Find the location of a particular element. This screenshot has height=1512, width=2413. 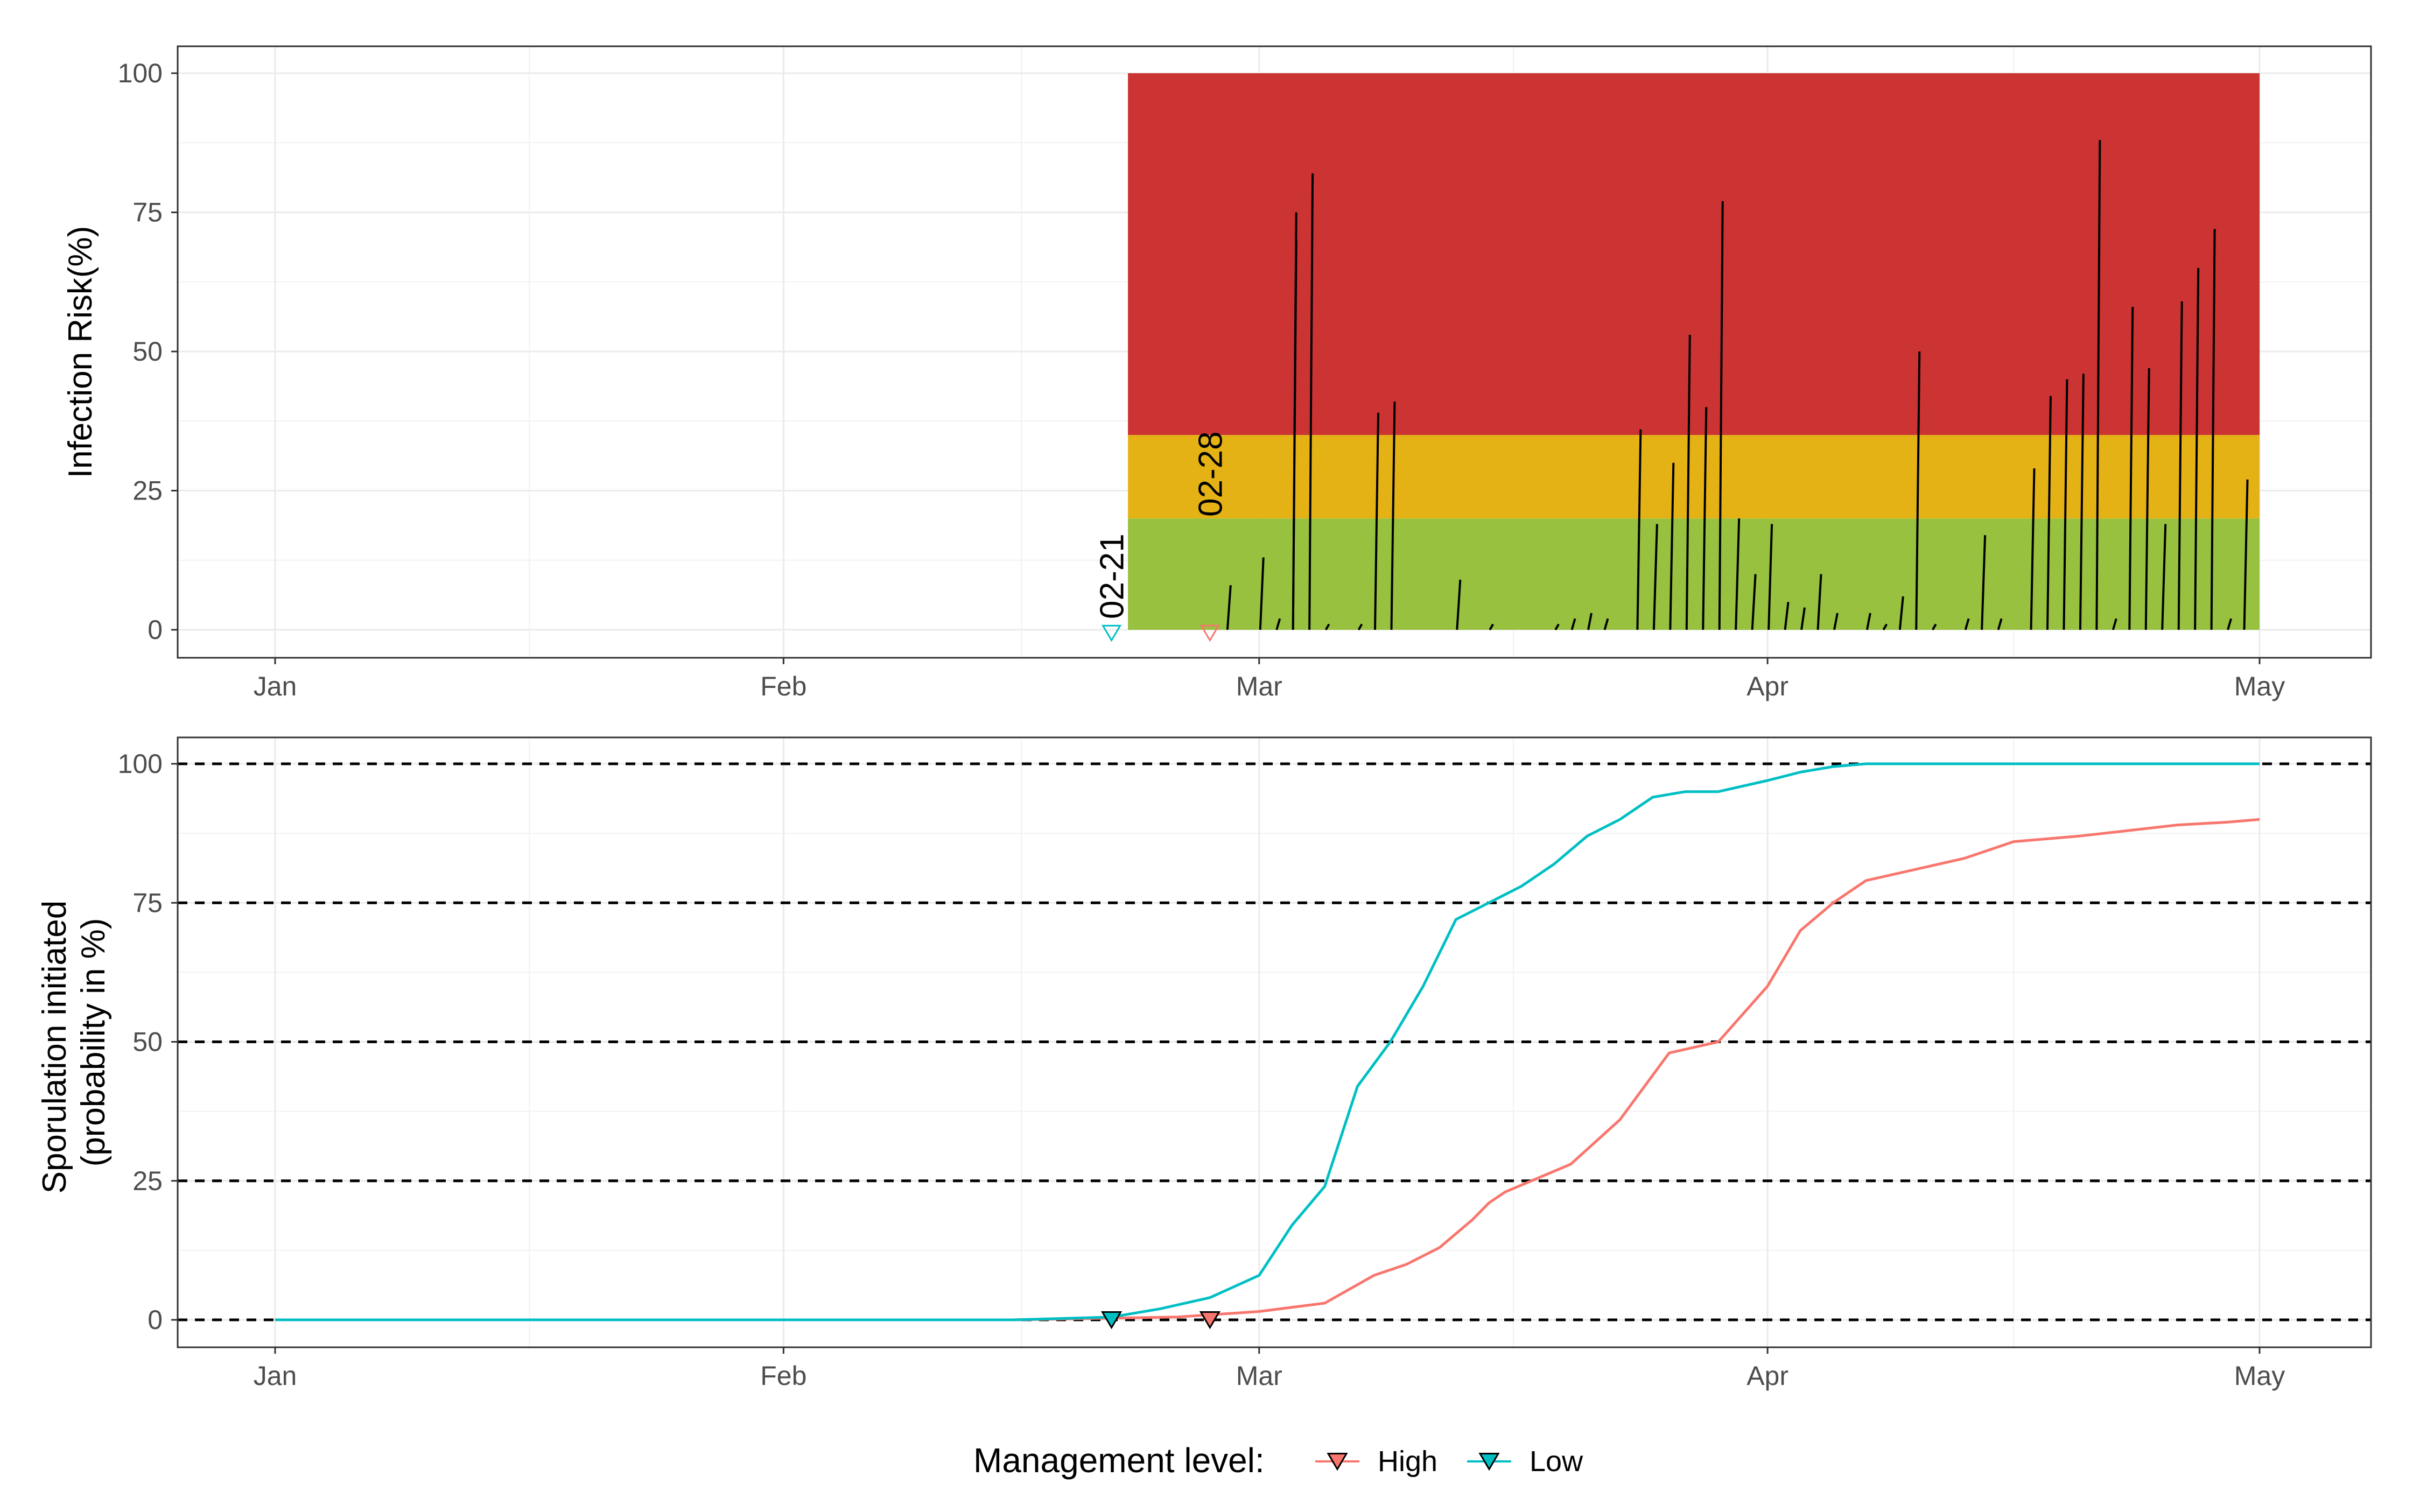

low-risk-zone is located at coordinates (1694, 574).